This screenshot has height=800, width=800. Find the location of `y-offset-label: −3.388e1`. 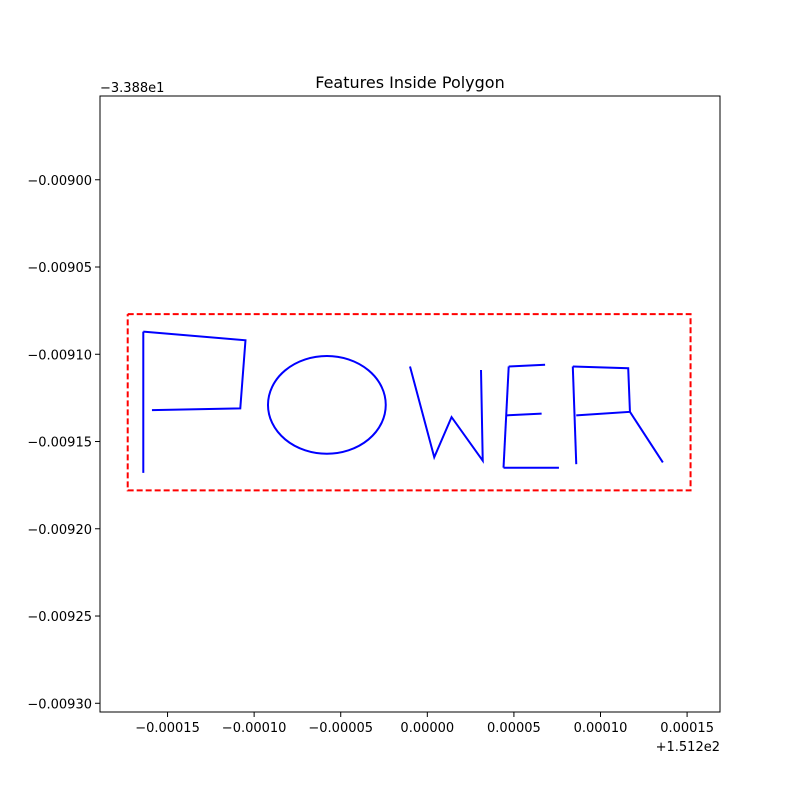

y-offset-label: −3.388e1 is located at coordinates (132, 88).